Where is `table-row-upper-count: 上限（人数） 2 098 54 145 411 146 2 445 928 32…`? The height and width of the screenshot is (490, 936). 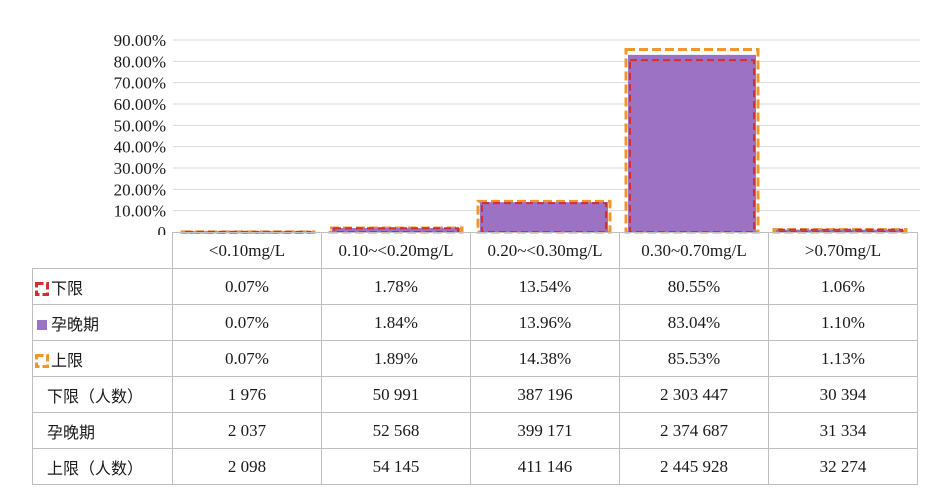 table-row-upper-count: 上限（人数） 2 098 54 145 411 146 2 445 928 32… is located at coordinates (475, 466).